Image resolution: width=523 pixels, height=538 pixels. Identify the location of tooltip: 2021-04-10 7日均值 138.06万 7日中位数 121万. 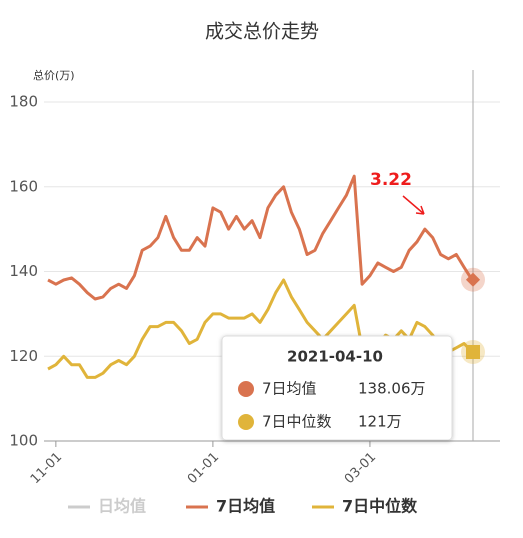
(337, 388).